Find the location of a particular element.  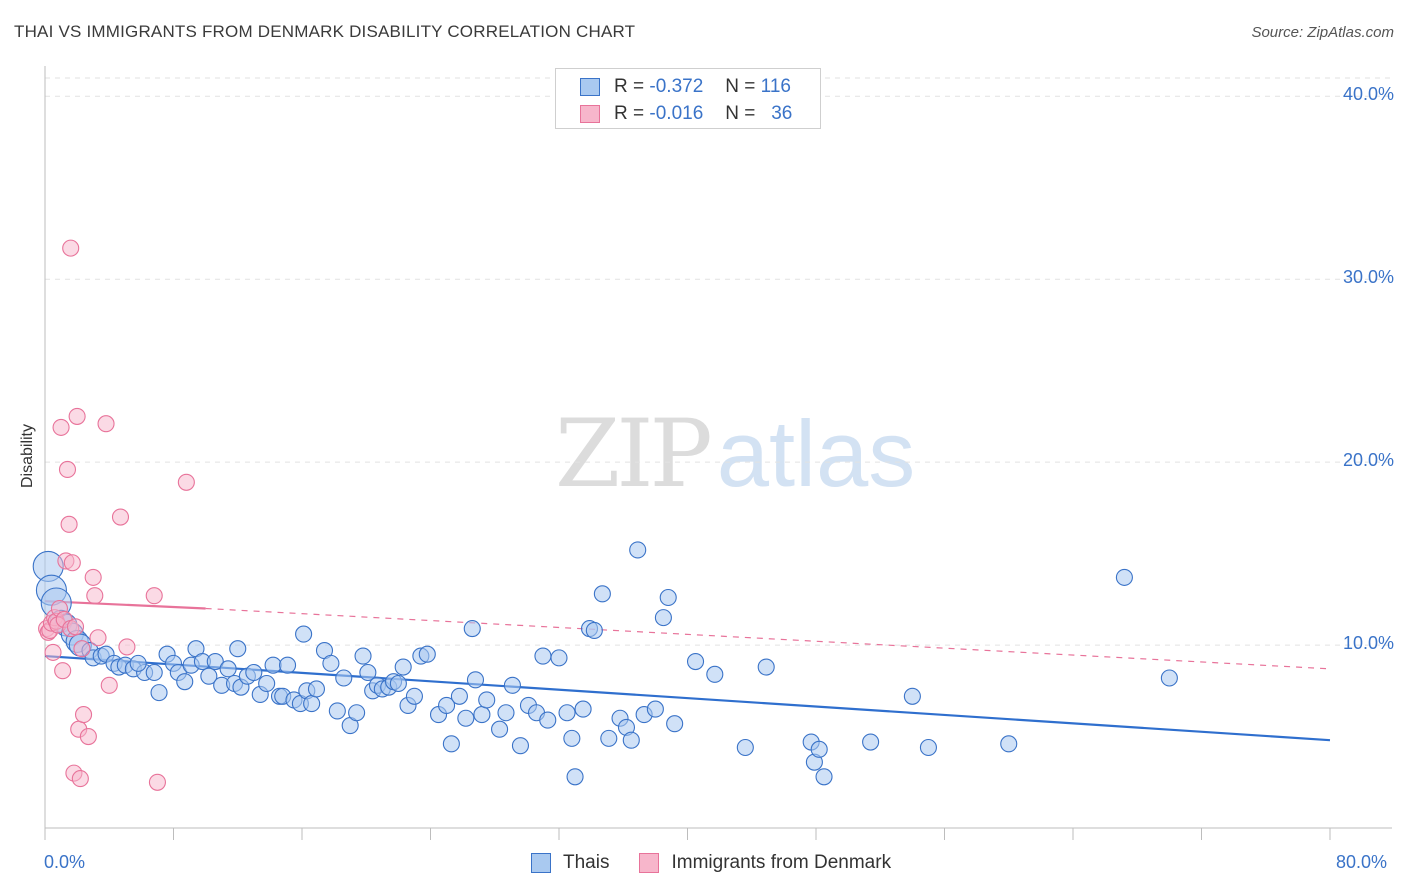

legend-r-value: -0.016 is located at coordinates (676, 113).